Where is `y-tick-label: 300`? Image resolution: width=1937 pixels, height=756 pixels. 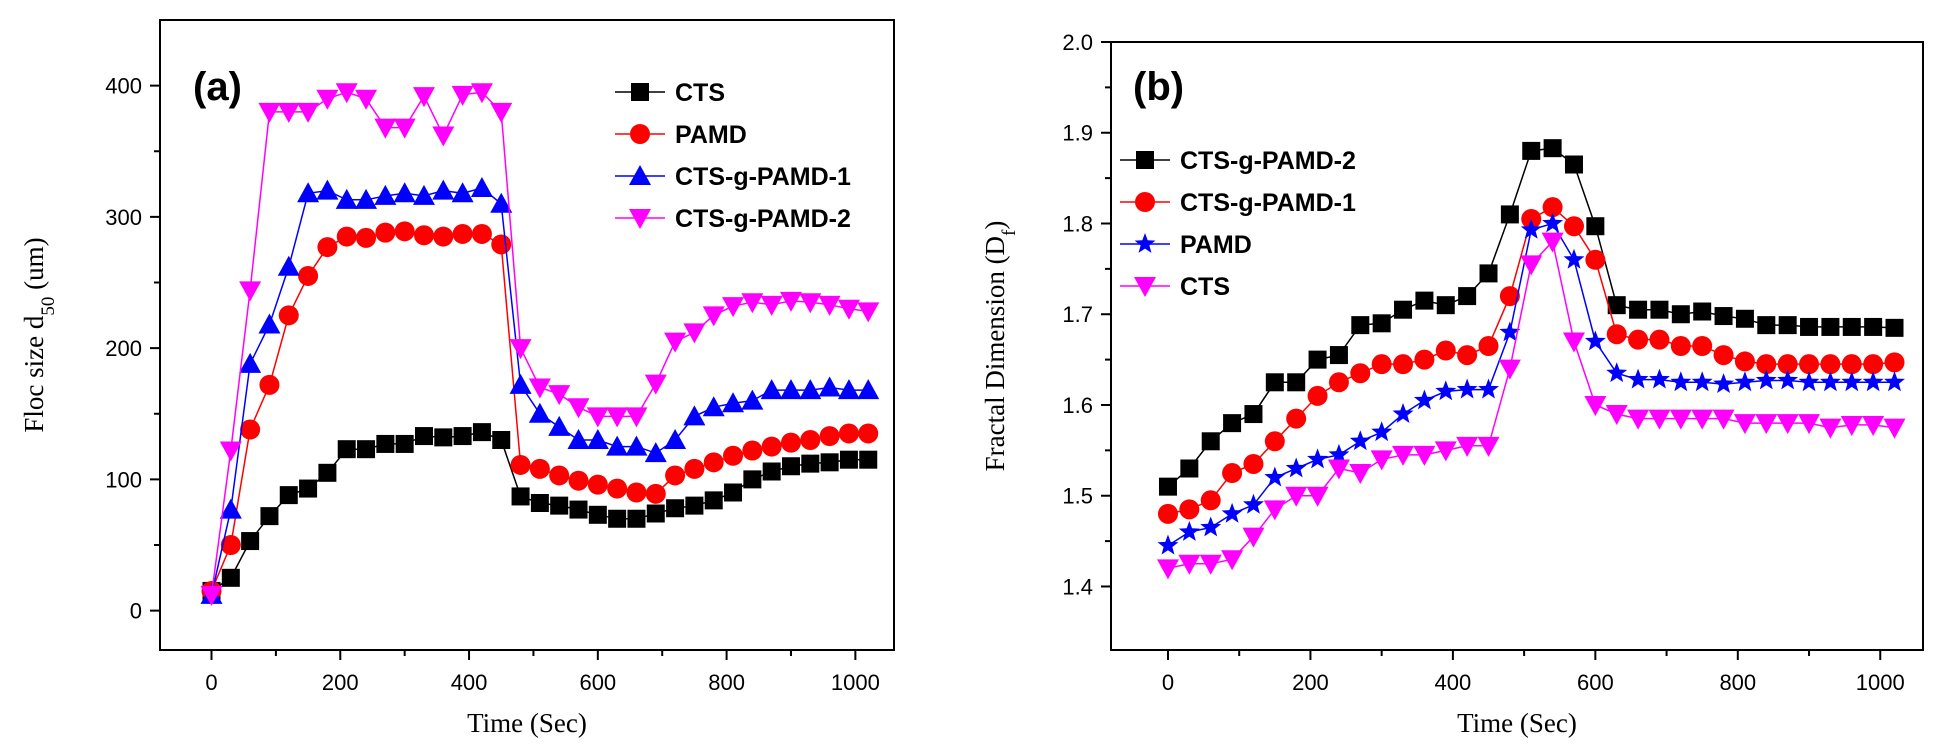
y-tick-label: 300 is located at coordinates (123, 217).